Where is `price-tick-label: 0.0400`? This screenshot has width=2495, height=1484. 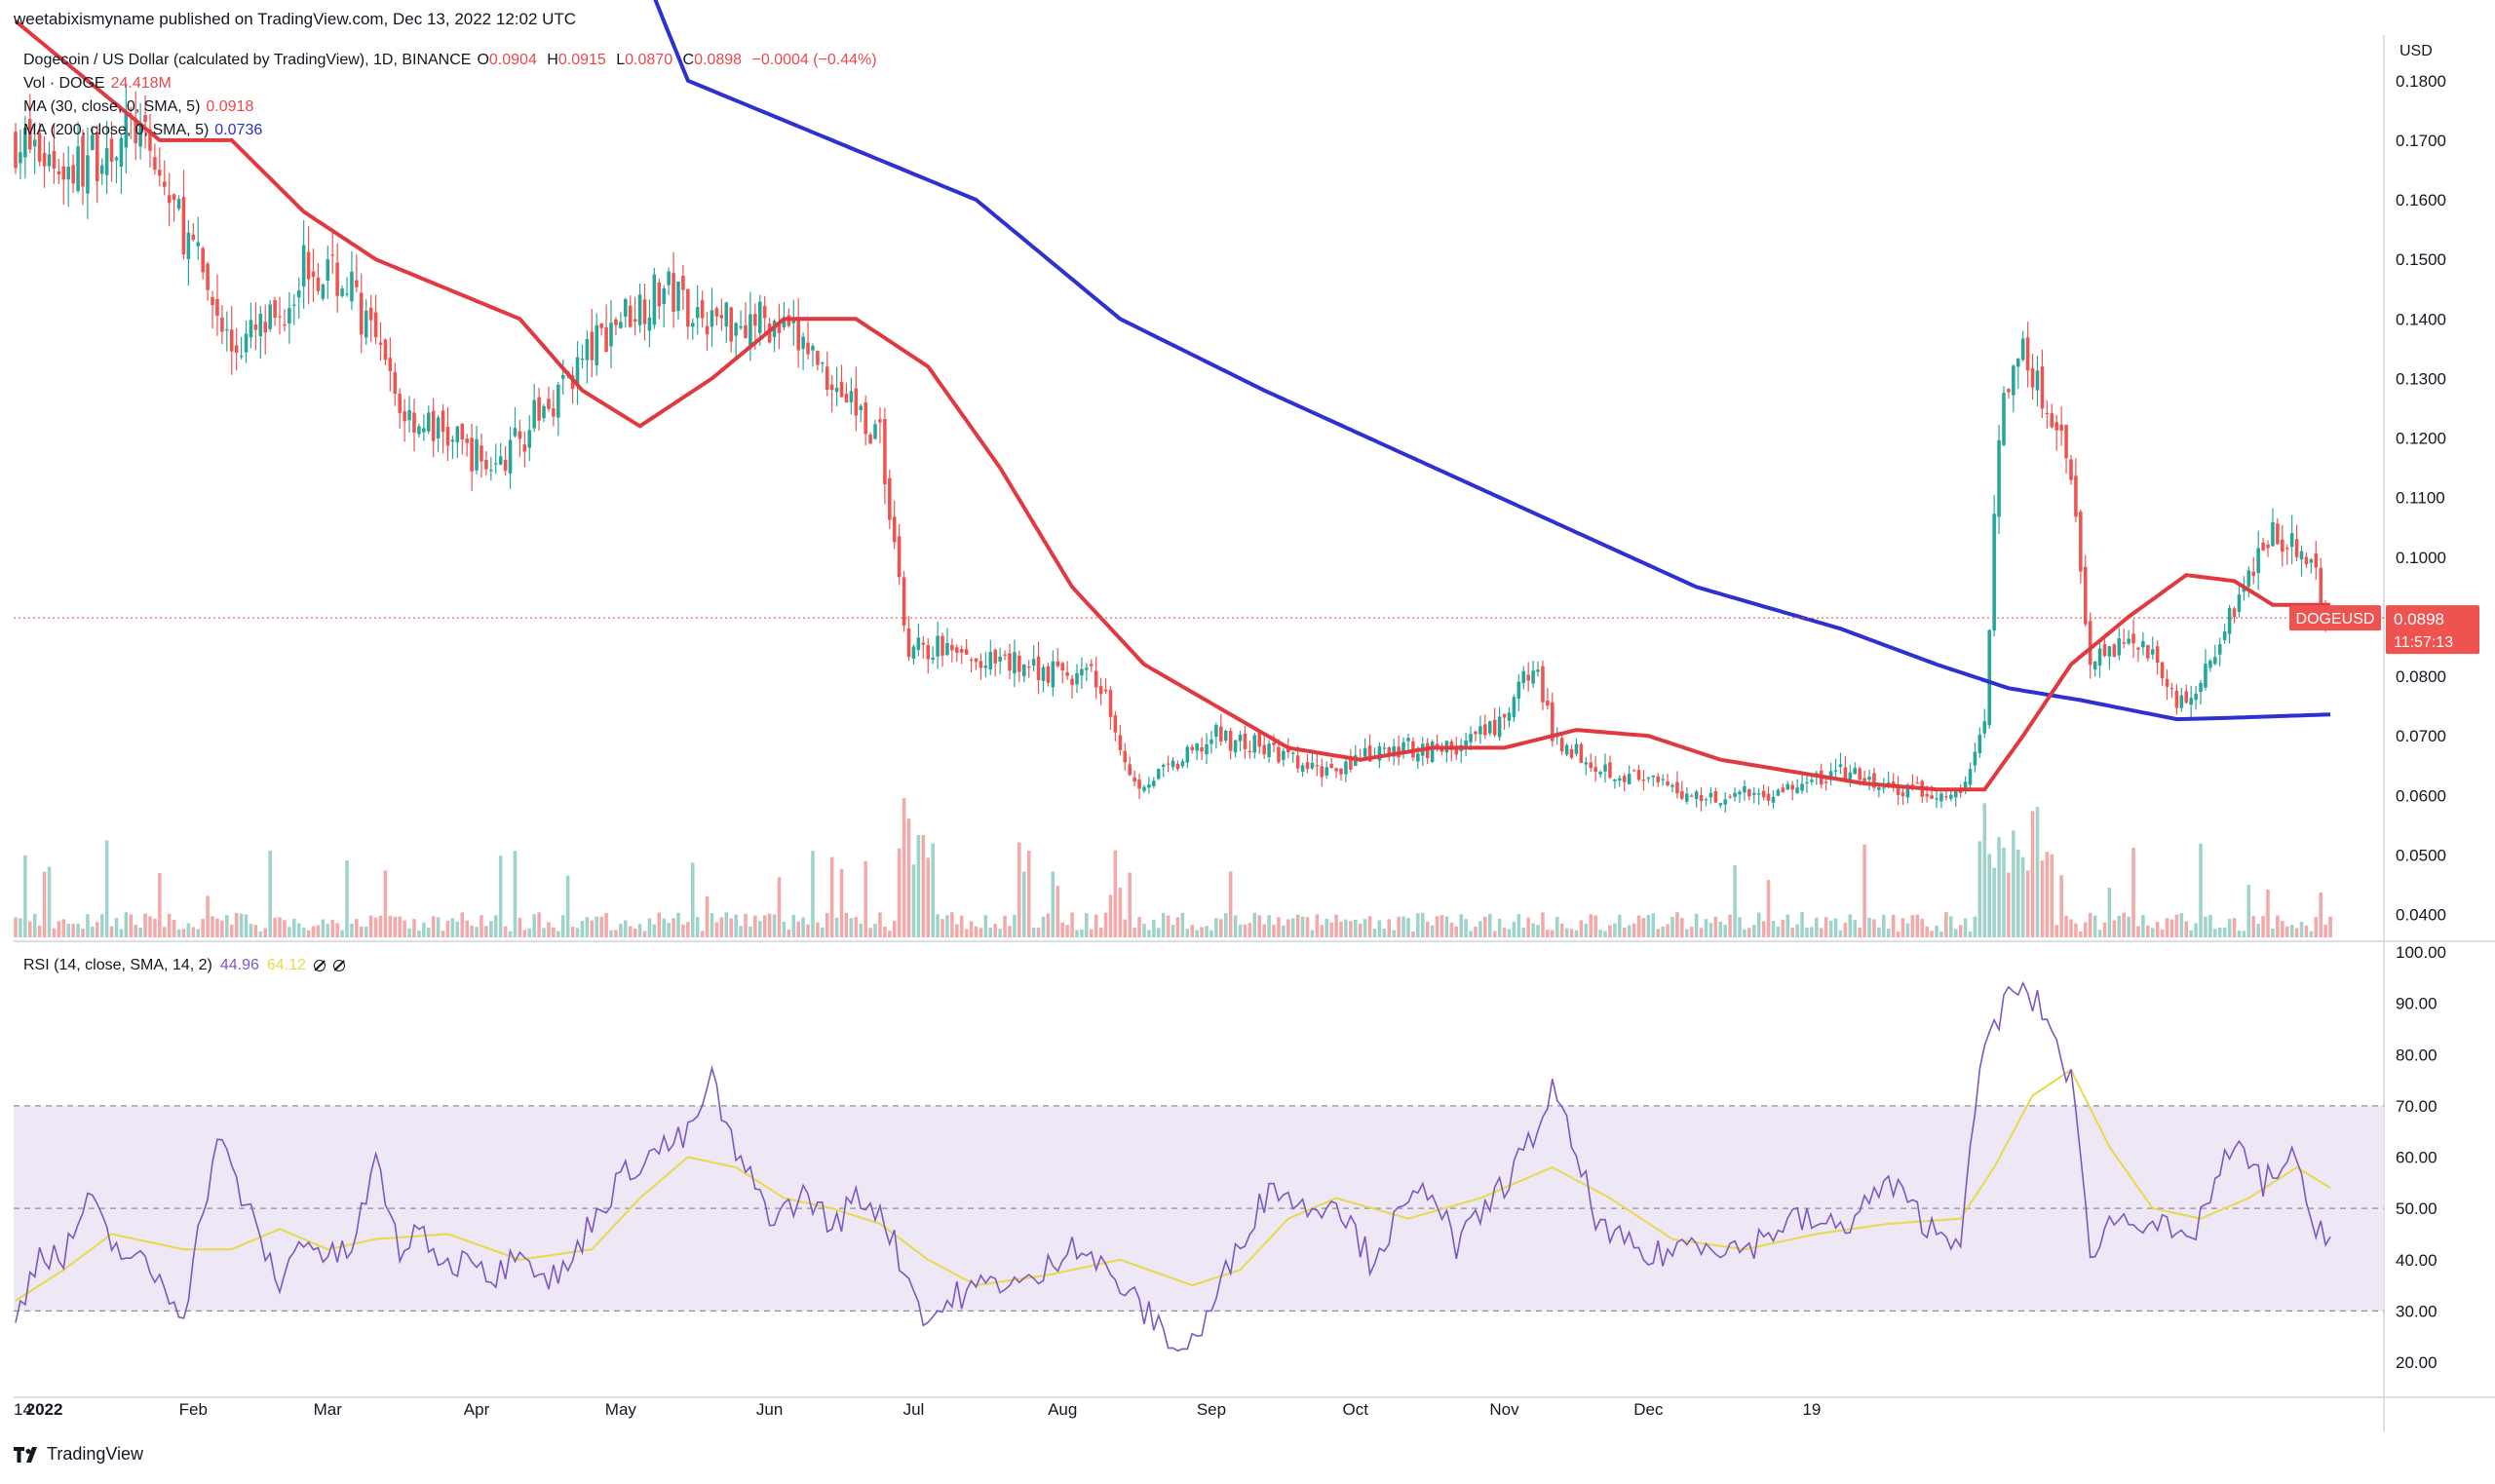
price-tick-label: 0.0400 is located at coordinates (2421, 915).